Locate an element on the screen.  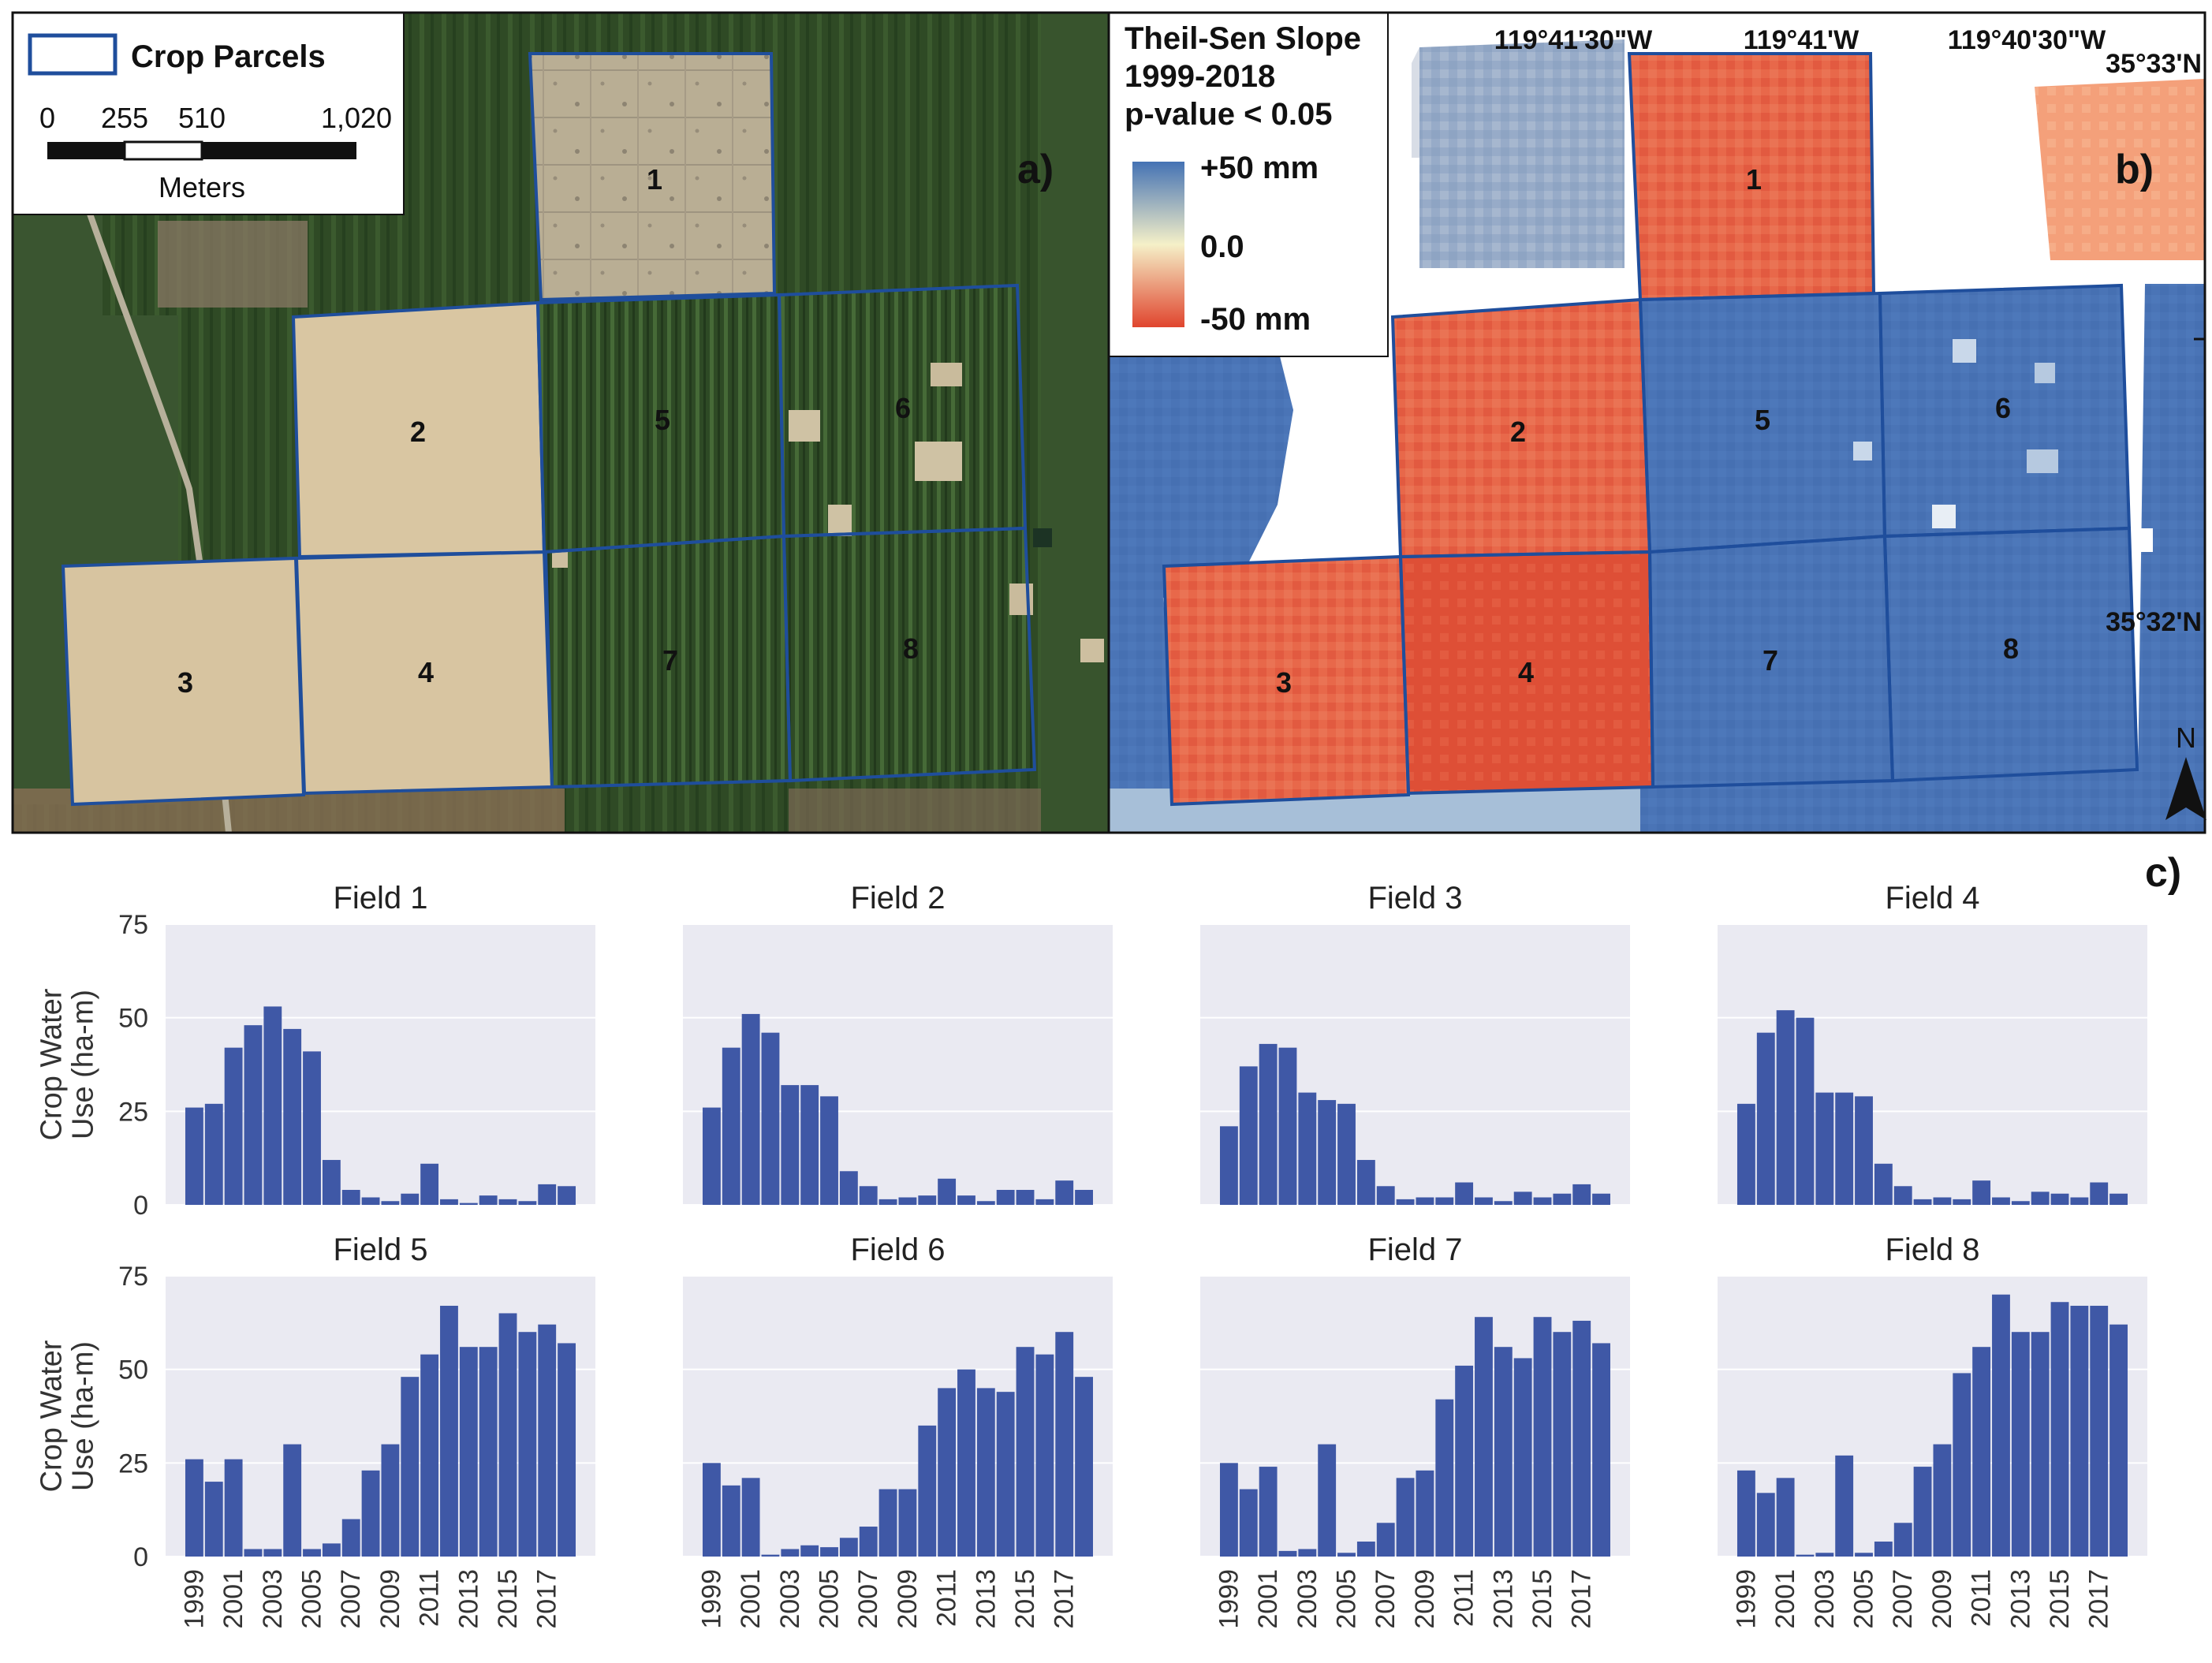
legend-title-line-1: Theil-Sen Slope is located at coordinates (1243, 38).